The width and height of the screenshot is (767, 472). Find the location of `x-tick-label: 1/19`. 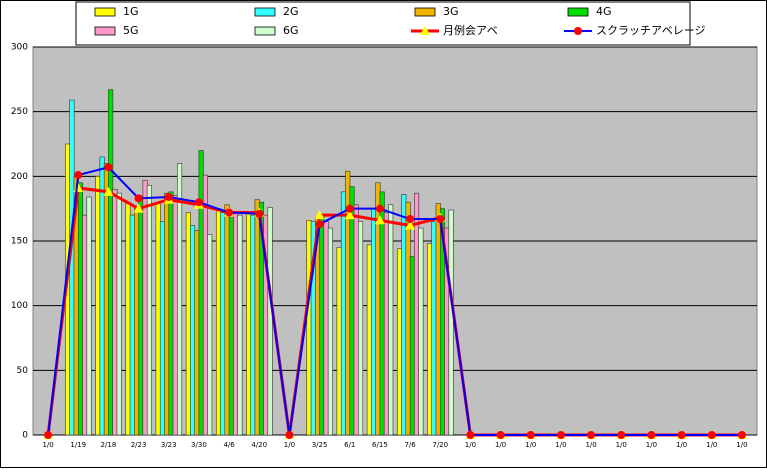

x-tick-label: 1/19 is located at coordinates (78, 445).